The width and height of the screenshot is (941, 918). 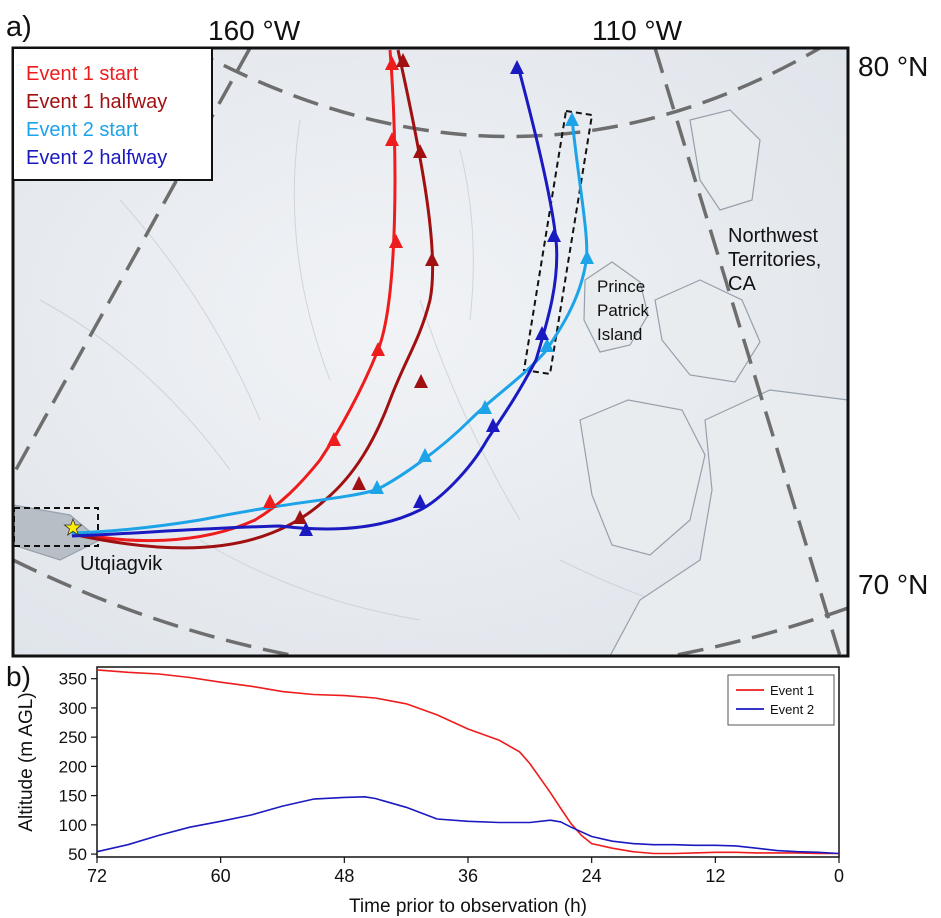 What do you see at coordinates (73, 825) in the screenshot?
I see `y-tick-label: 100` at bounding box center [73, 825].